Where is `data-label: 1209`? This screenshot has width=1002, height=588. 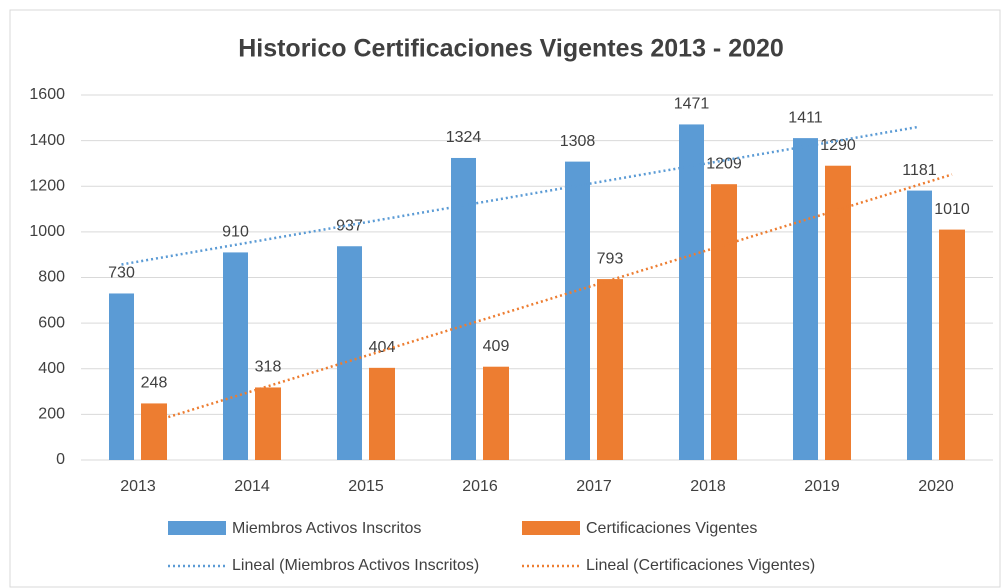
data-label: 1209 is located at coordinates (724, 163).